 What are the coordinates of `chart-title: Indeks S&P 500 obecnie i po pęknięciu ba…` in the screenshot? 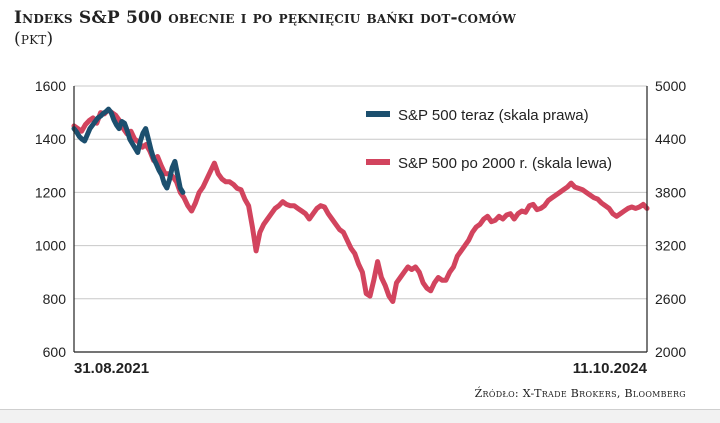 It's located at (364, 29).